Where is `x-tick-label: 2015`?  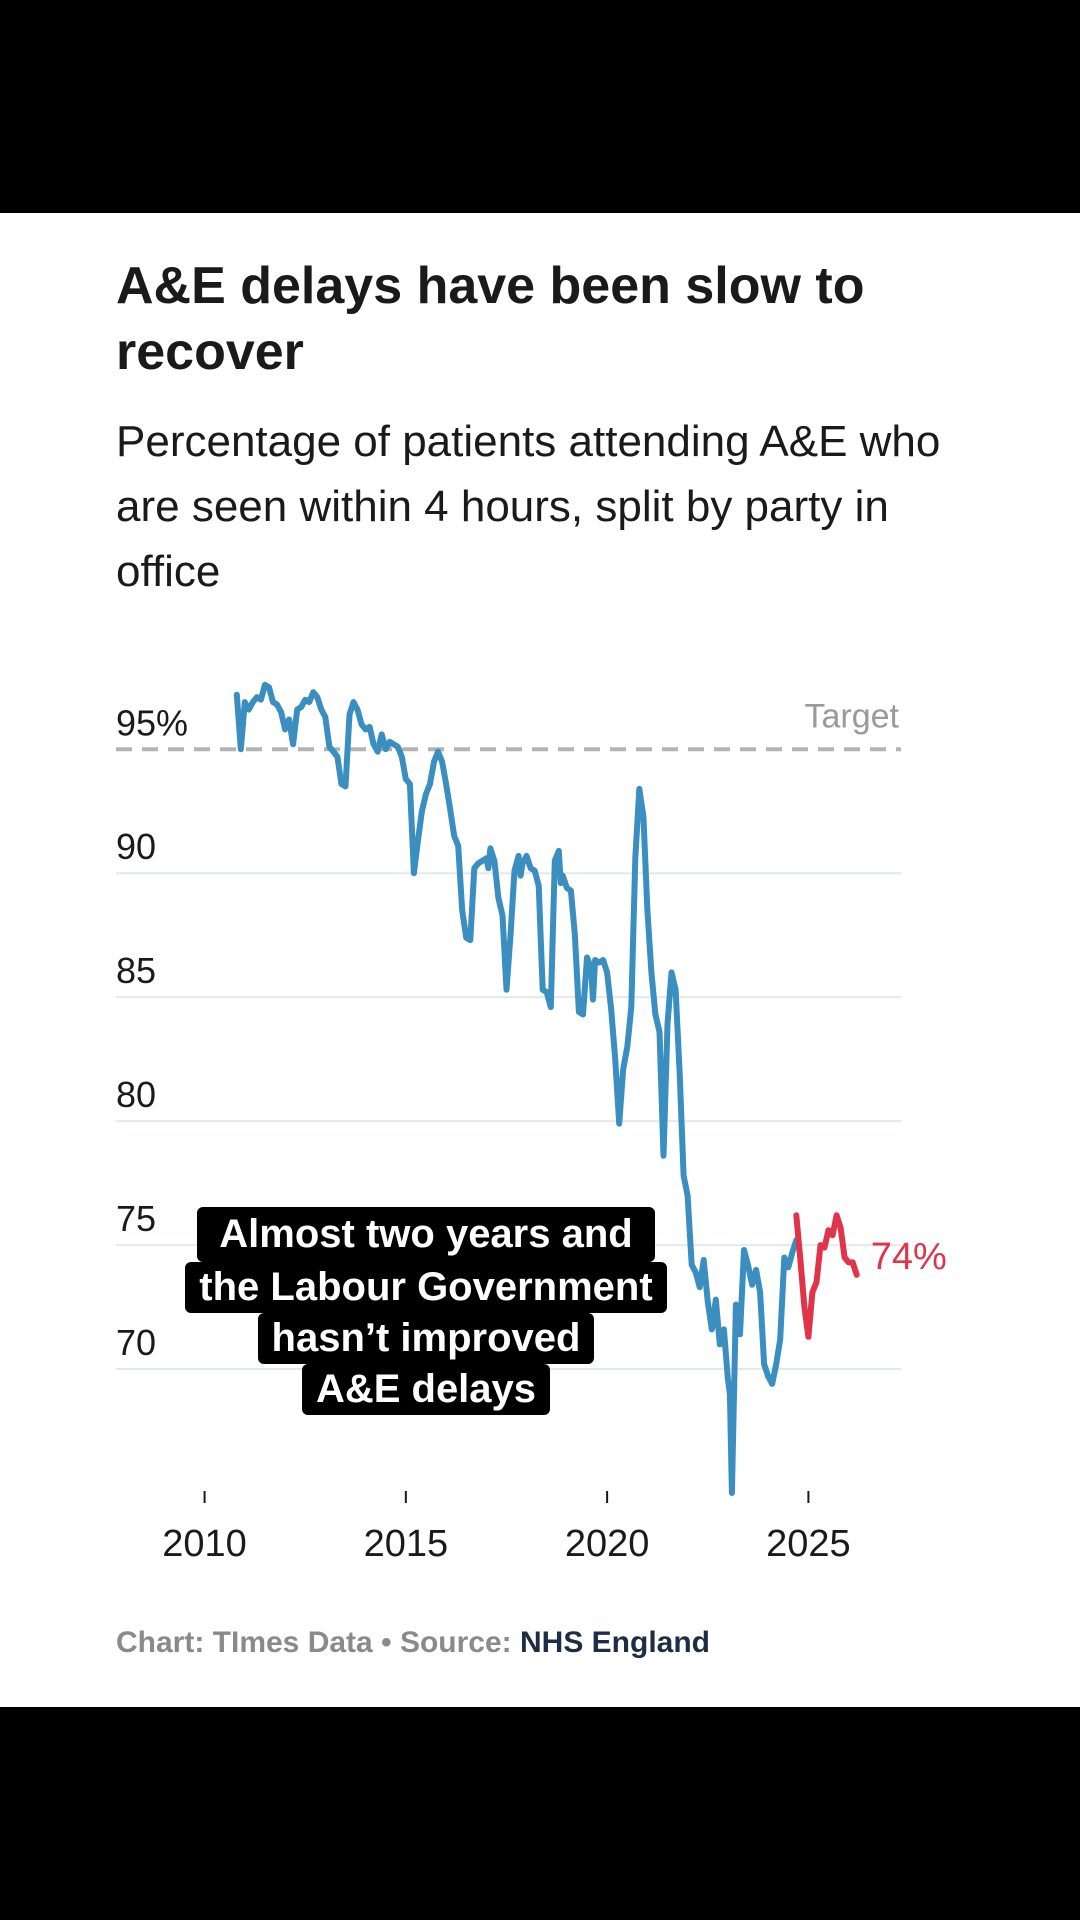
x-tick-label: 2015 is located at coordinates (406, 1544).